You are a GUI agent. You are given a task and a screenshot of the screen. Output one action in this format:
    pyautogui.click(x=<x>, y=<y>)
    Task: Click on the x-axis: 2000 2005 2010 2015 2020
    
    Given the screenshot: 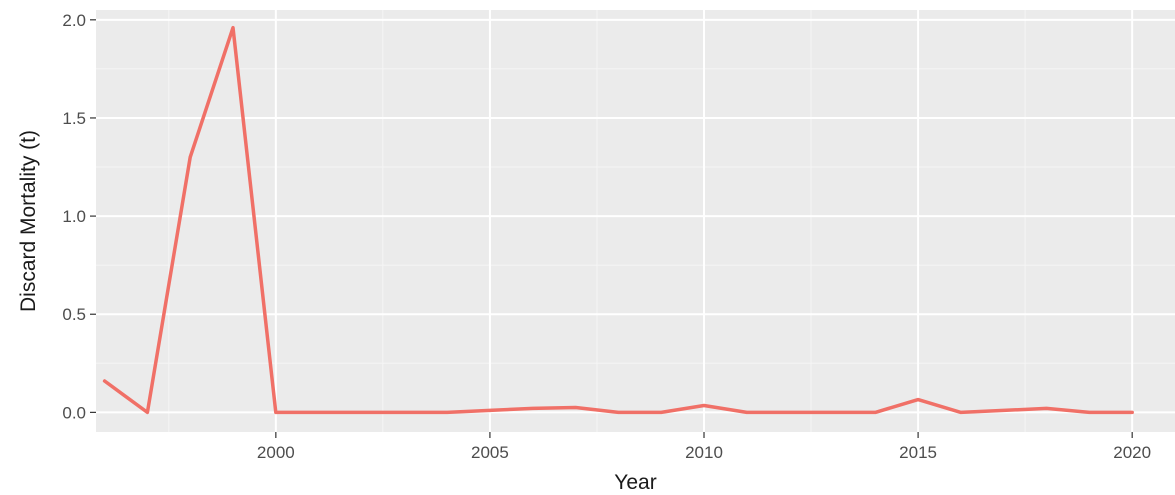 What is the action you would take?
    pyautogui.click(x=704, y=447)
    